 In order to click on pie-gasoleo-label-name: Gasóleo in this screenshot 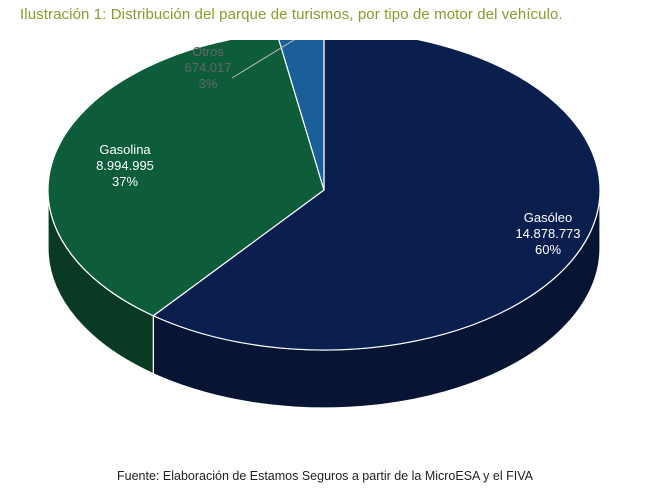, I will do `click(548, 217)`.